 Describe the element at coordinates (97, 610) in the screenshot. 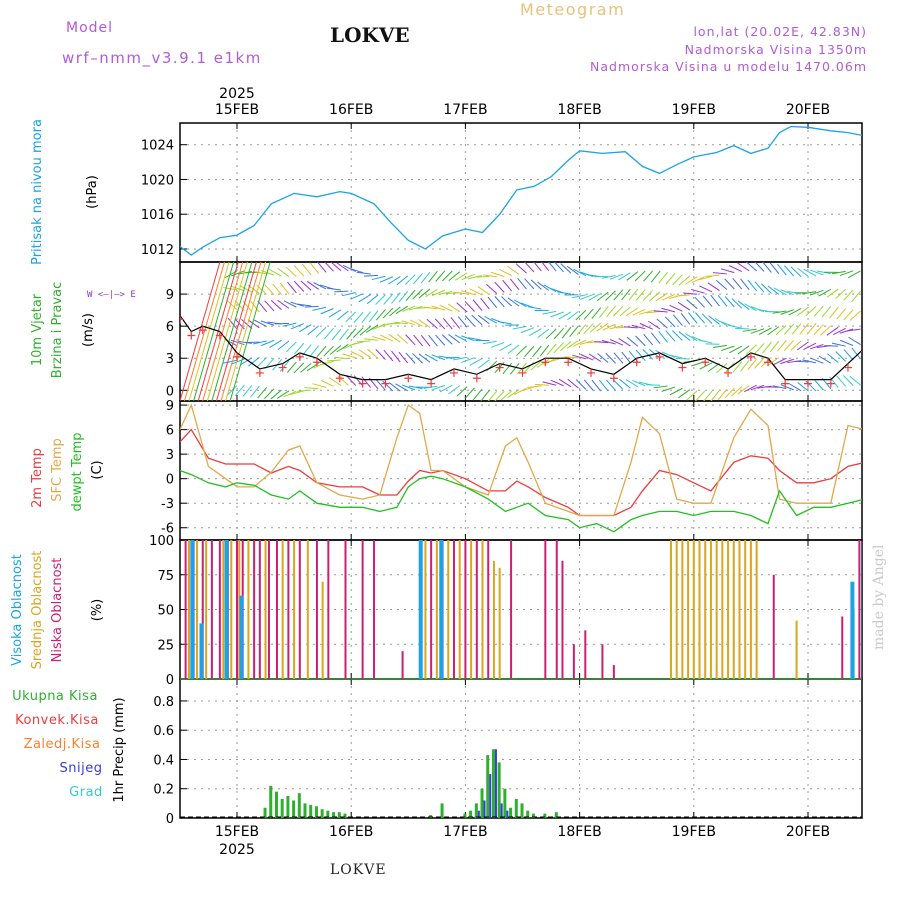

I see `cloud-unit: (%)` at that location.